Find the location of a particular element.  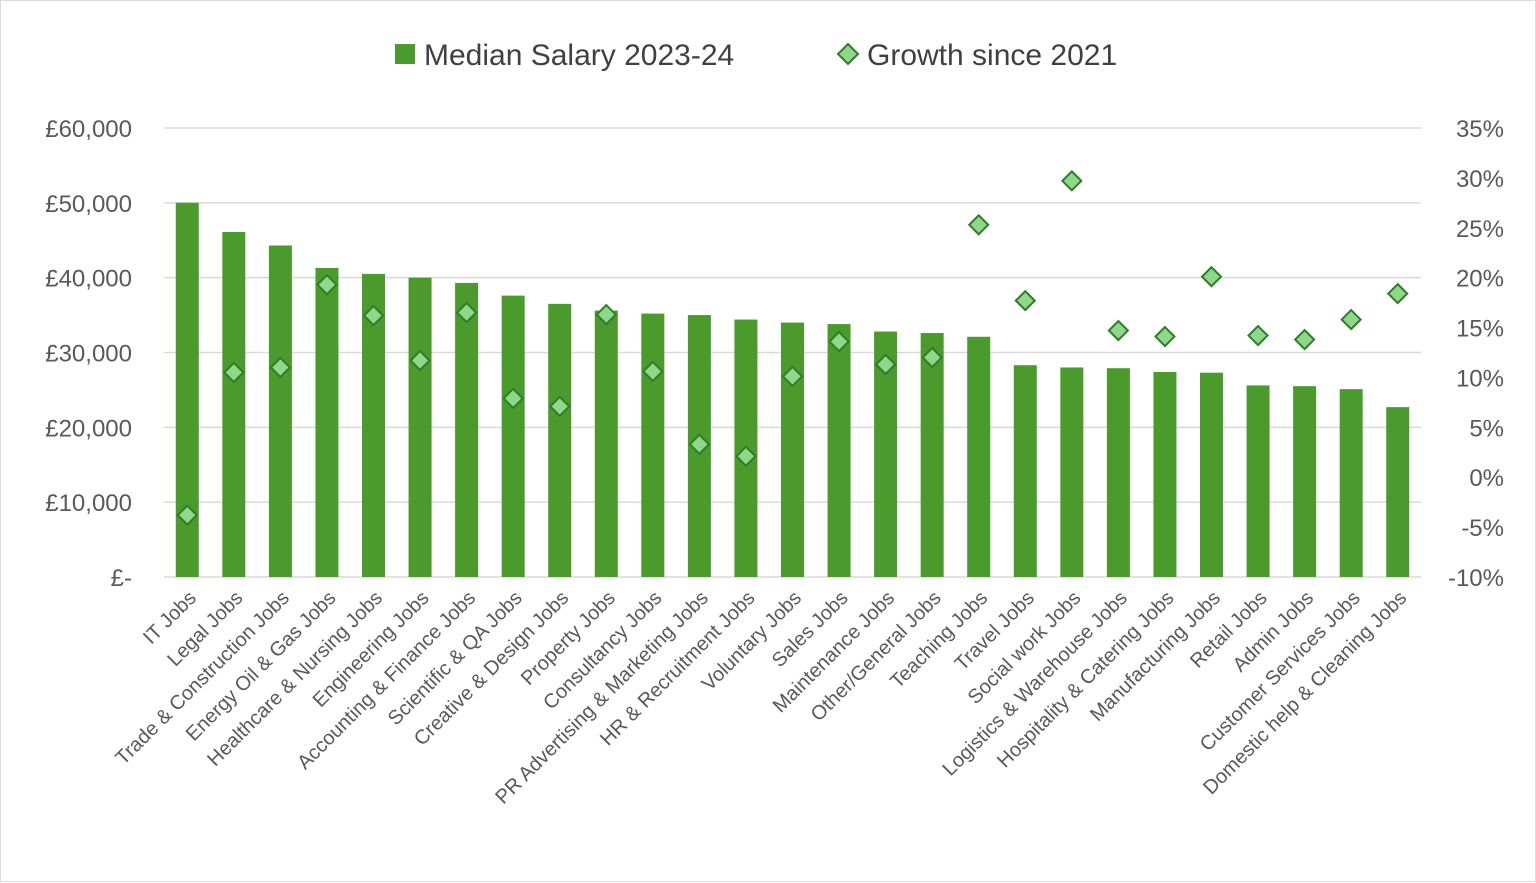

growth-marker-it-jobs is located at coordinates (187, 515).